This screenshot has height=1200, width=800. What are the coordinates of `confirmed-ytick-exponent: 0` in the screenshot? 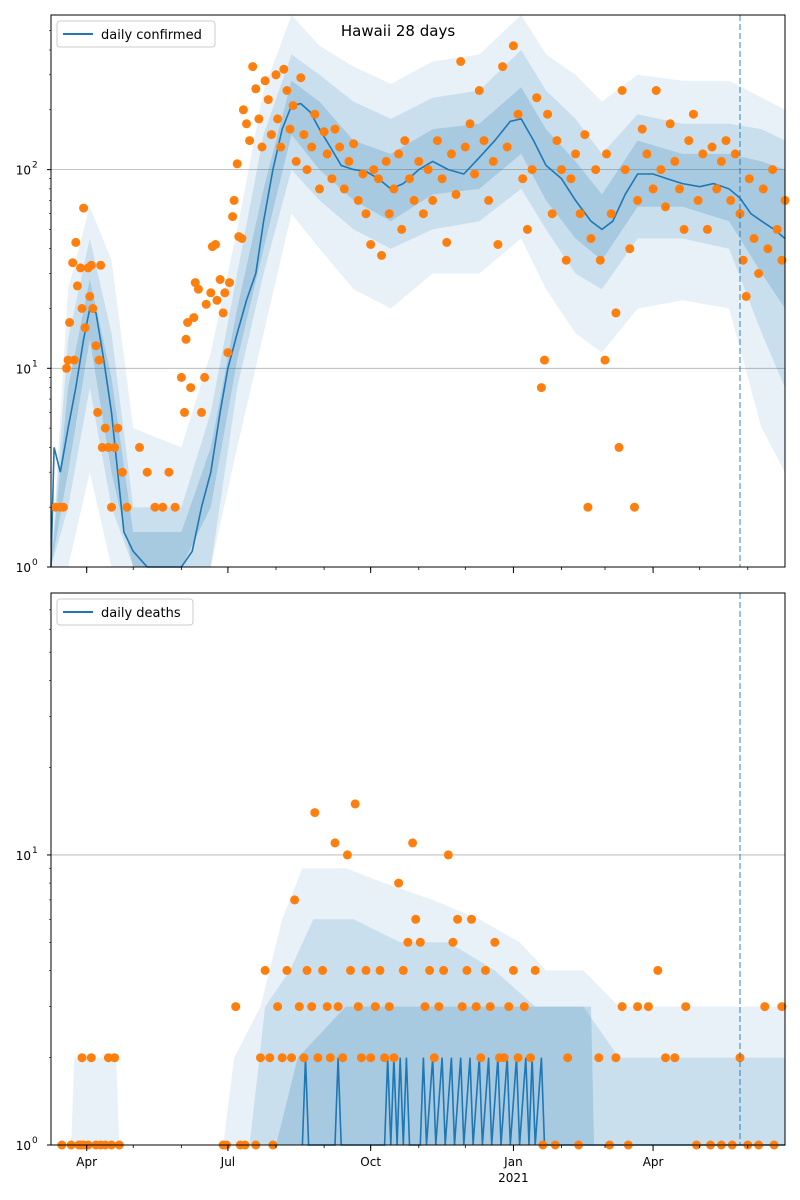 It's located at (35, 563).